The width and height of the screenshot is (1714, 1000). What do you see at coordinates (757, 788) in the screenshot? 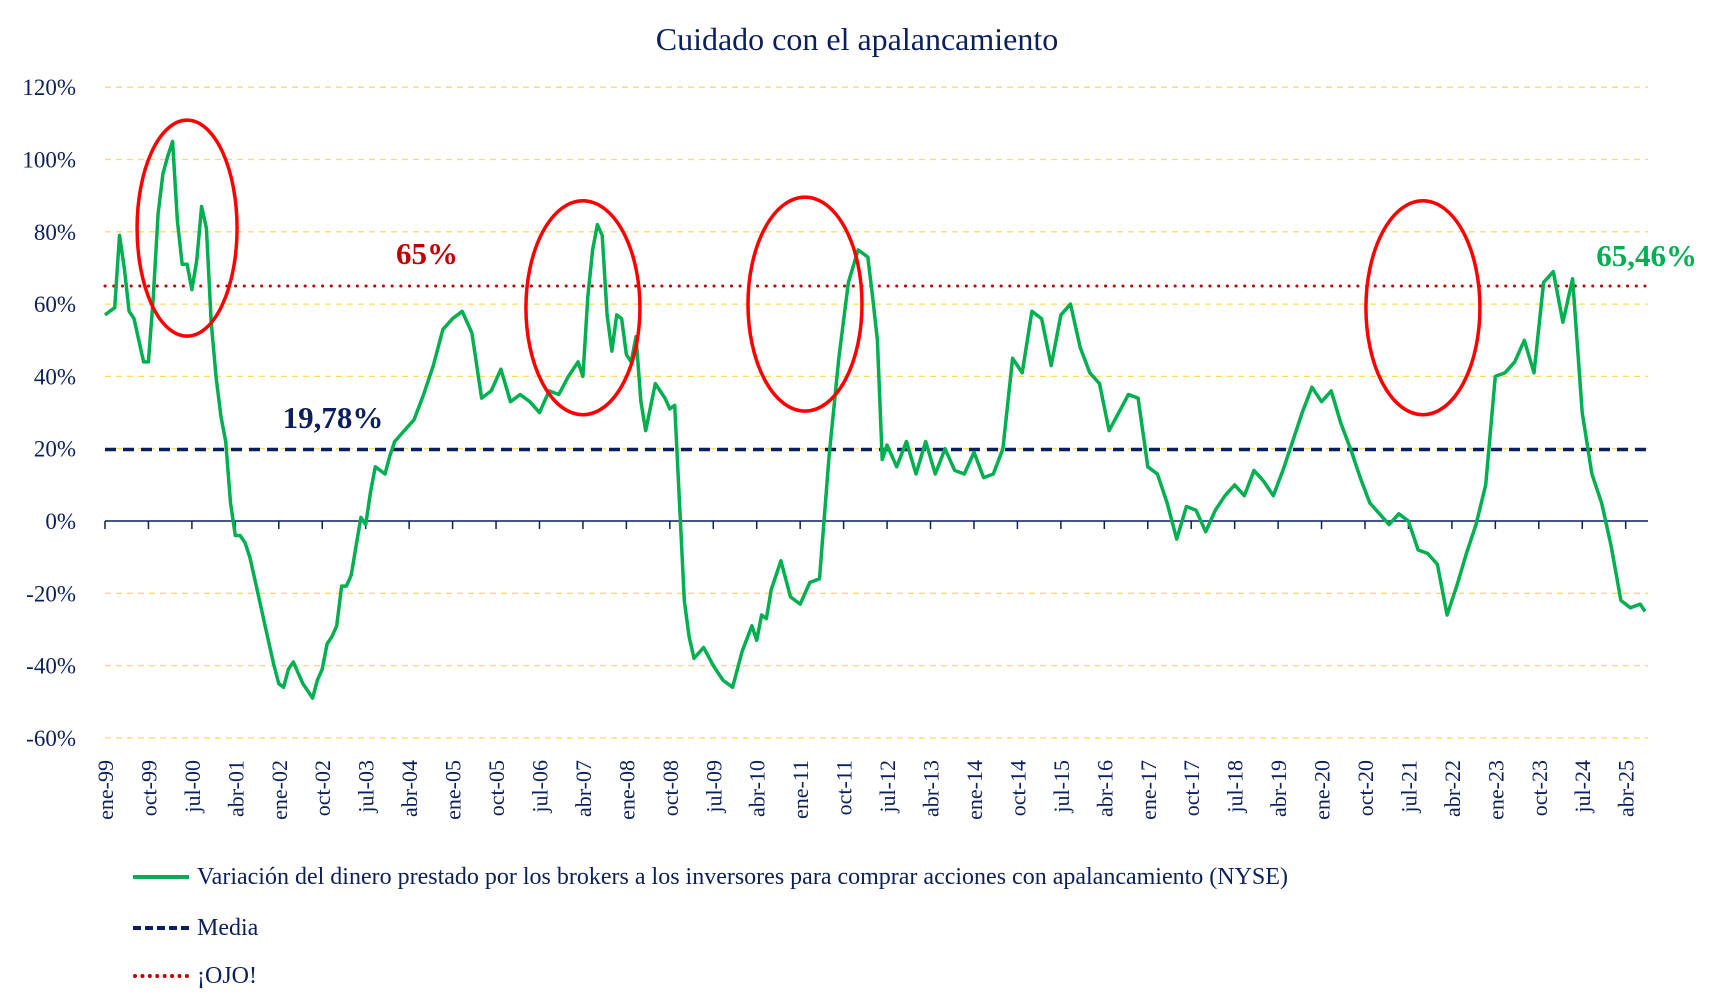
I see `x-tick-label: abr-10` at bounding box center [757, 788].